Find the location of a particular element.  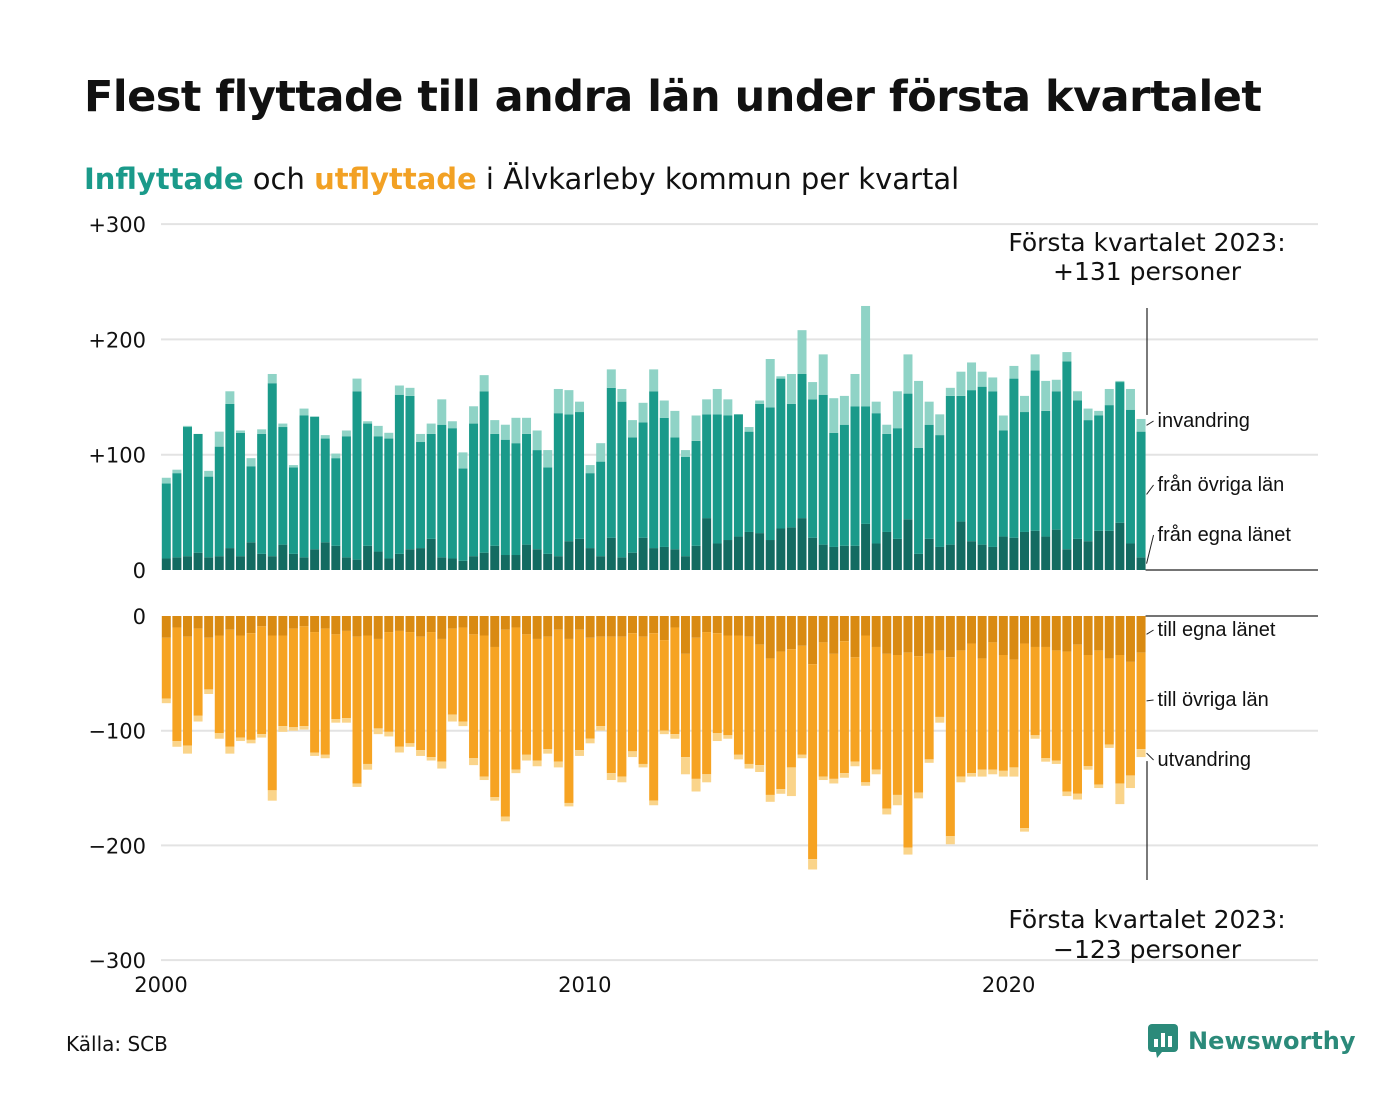

newsworthy-logo: Newsworthy is located at coordinates (1252, 1041).